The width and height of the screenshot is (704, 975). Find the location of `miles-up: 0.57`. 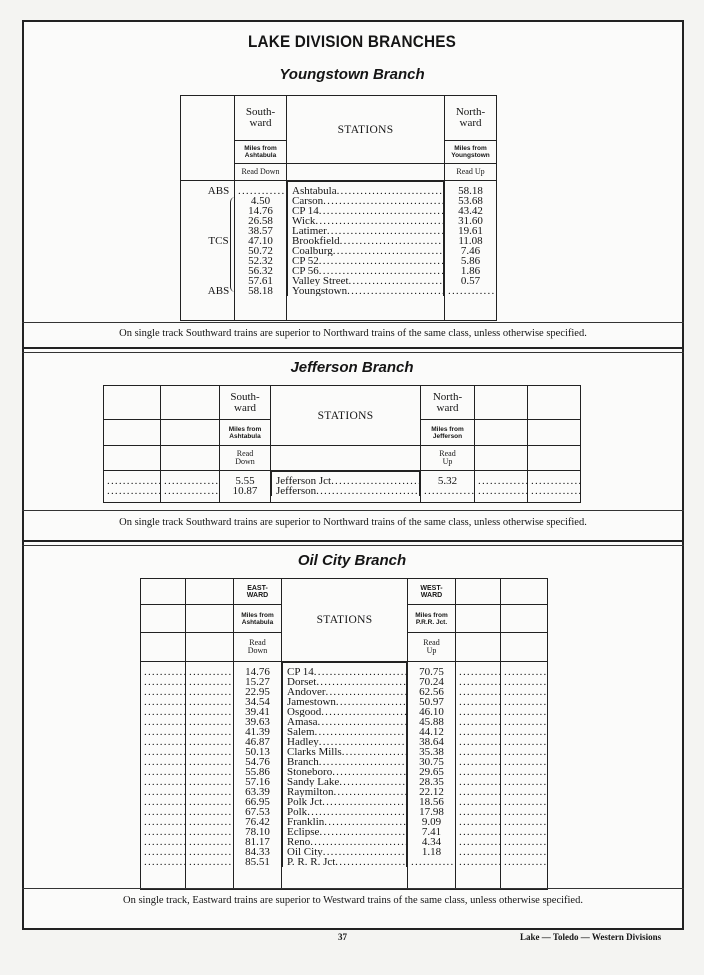

miles-up: 0.57 is located at coordinates (470, 281).